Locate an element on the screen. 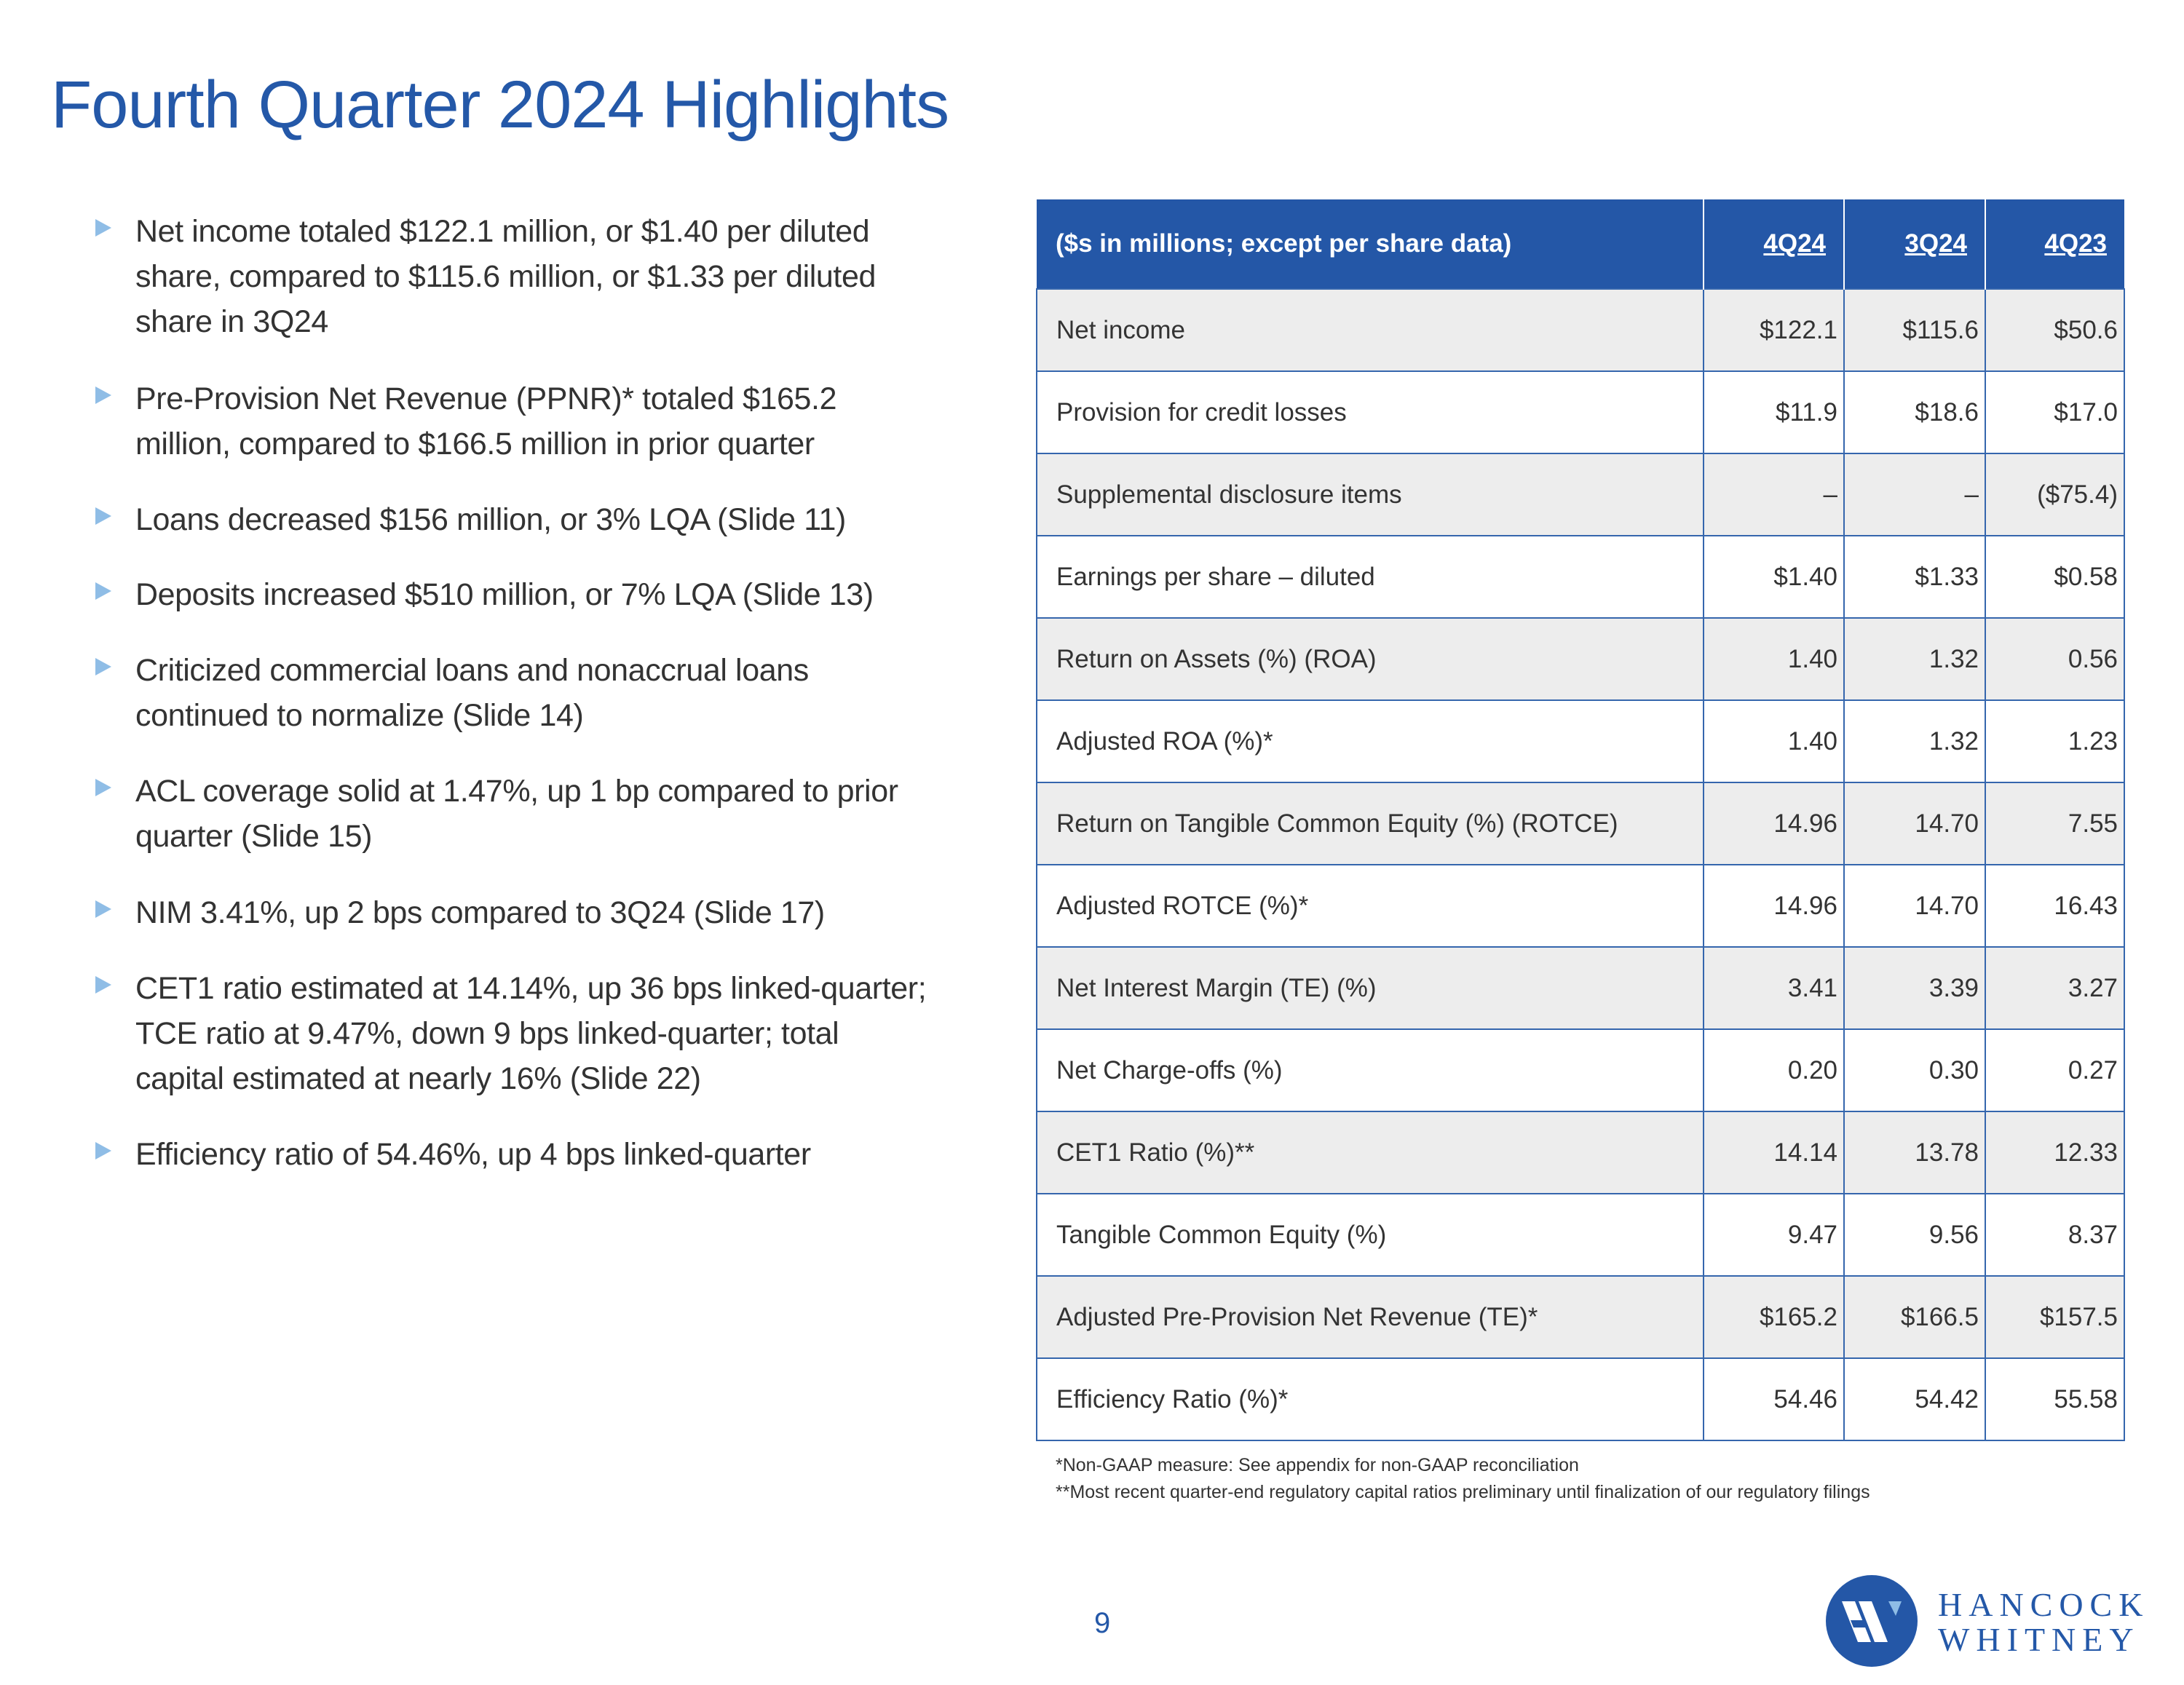  cell-value: 13.78 is located at coordinates (1914, 1152).